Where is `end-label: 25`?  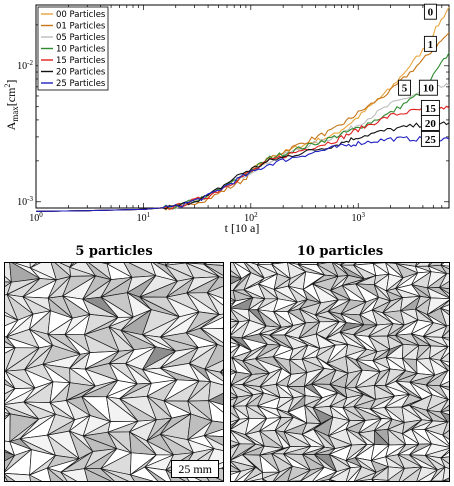
end-label: 25 is located at coordinates (431, 140).